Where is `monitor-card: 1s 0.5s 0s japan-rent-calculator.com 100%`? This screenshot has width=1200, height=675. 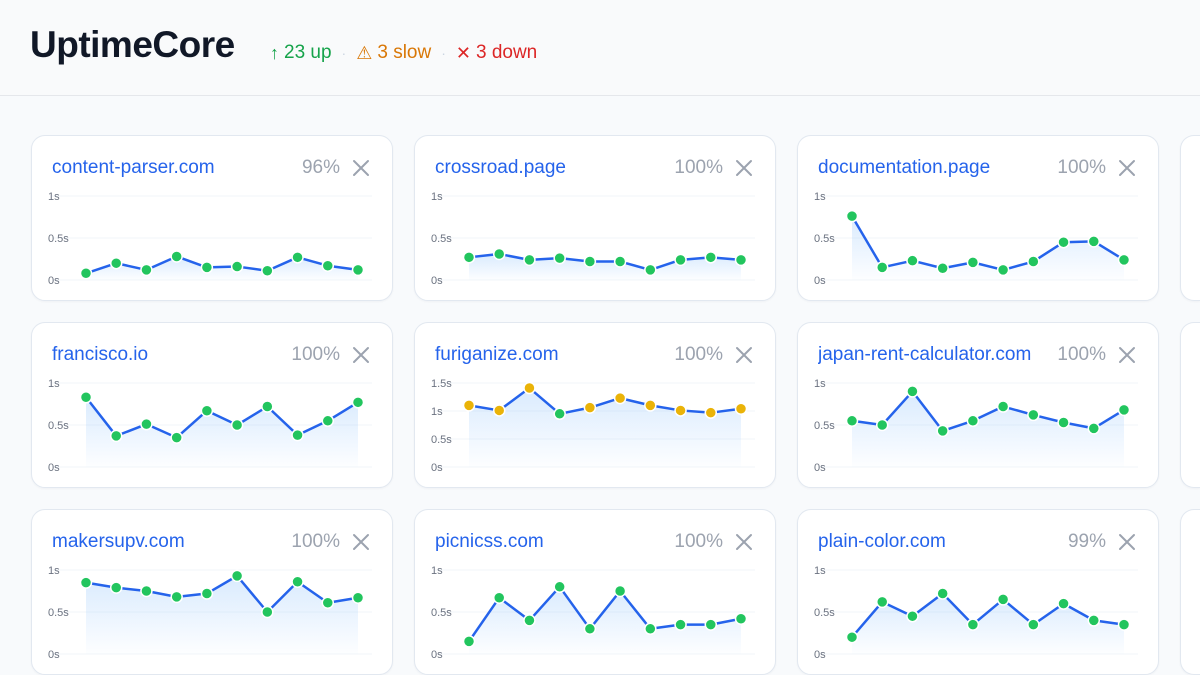
monitor-card: 1s 0.5s 0s japan-rent-calculator.com 100% is located at coordinates (978, 405).